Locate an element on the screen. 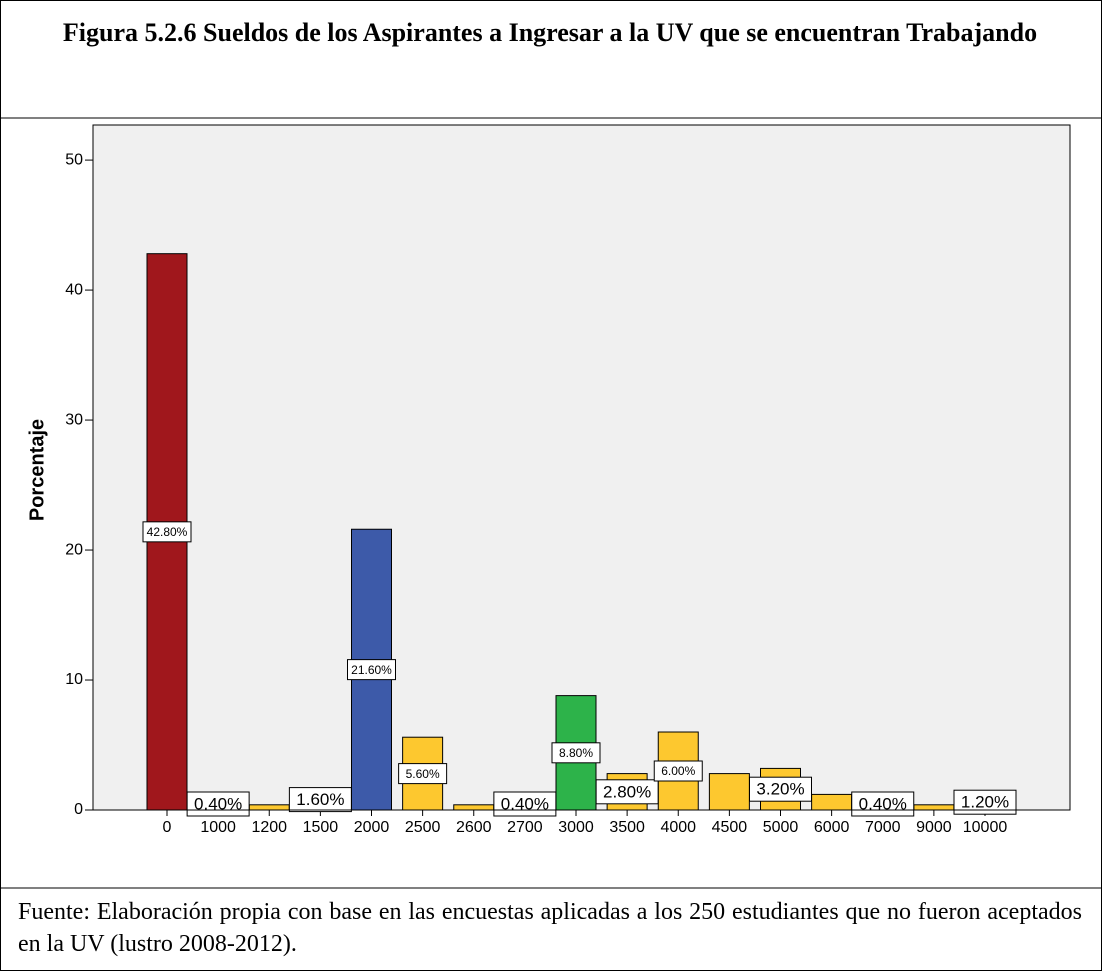 The width and height of the screenshot is (1102, 971). x-tick-label: 3500 is located at coordinates (627, 827).